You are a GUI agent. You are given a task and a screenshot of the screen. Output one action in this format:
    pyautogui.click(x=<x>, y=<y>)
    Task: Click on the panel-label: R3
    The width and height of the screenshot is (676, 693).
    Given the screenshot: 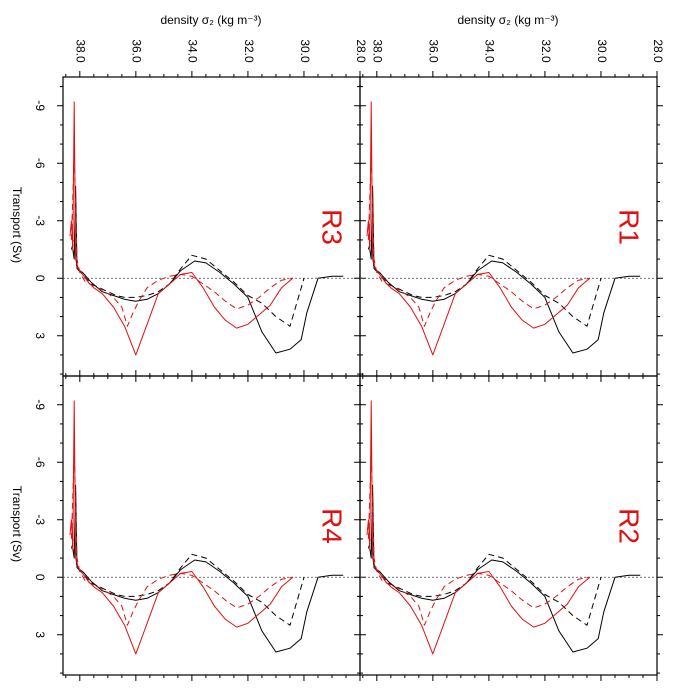 What is the action you would take?
    pyautogui.click(x=332, y=227)
    